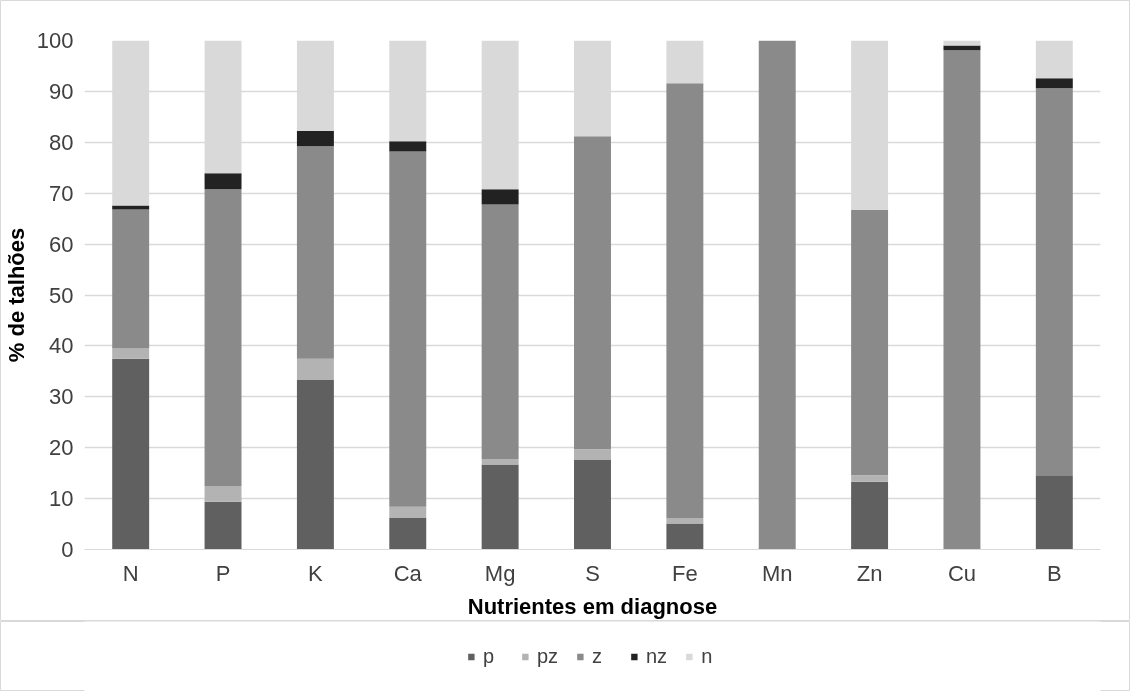  I want to click on y-tick-label: 60, so click(61, 244).